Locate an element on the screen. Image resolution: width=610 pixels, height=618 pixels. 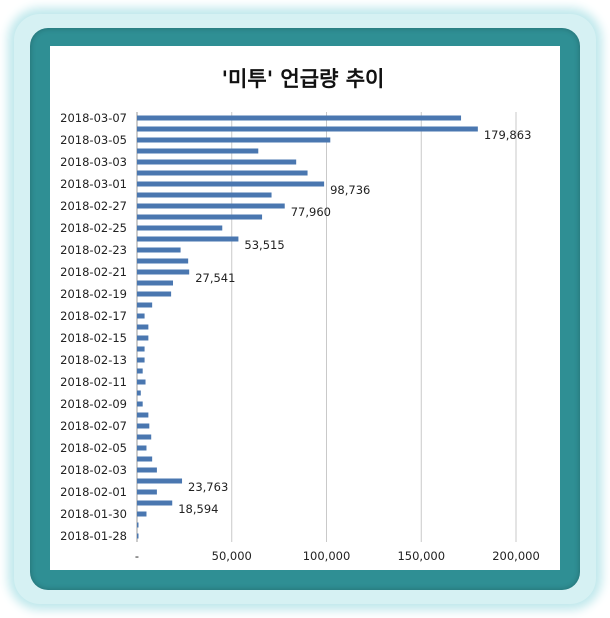
x-tick-label: 200,000 is located at coordinates (516, 556).